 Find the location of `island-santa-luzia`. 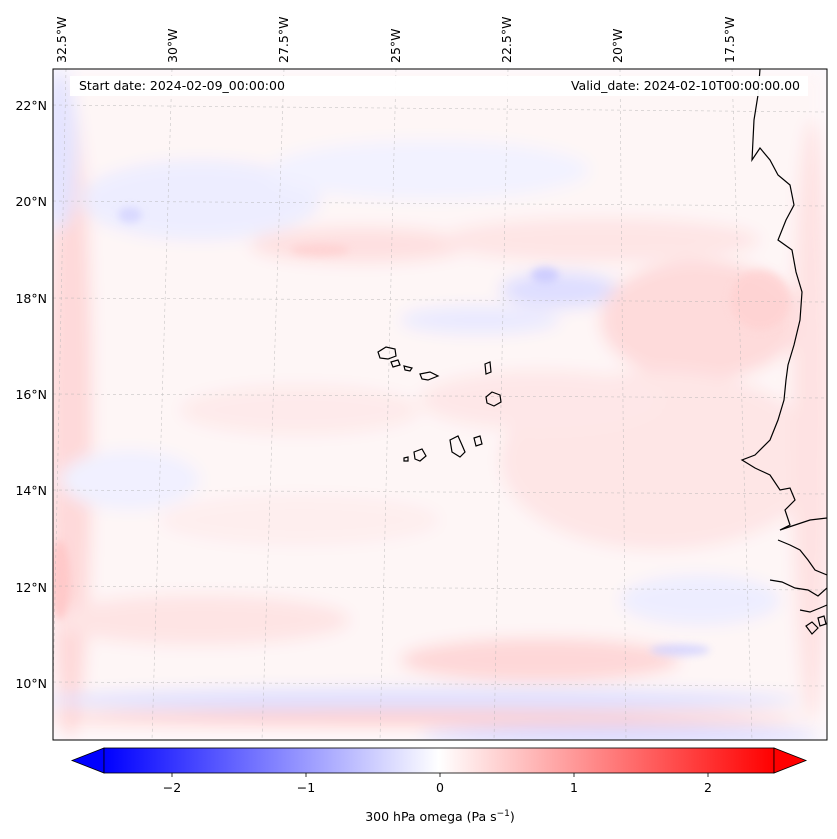

island-santa-luzia is located at coordinates (408, 368).